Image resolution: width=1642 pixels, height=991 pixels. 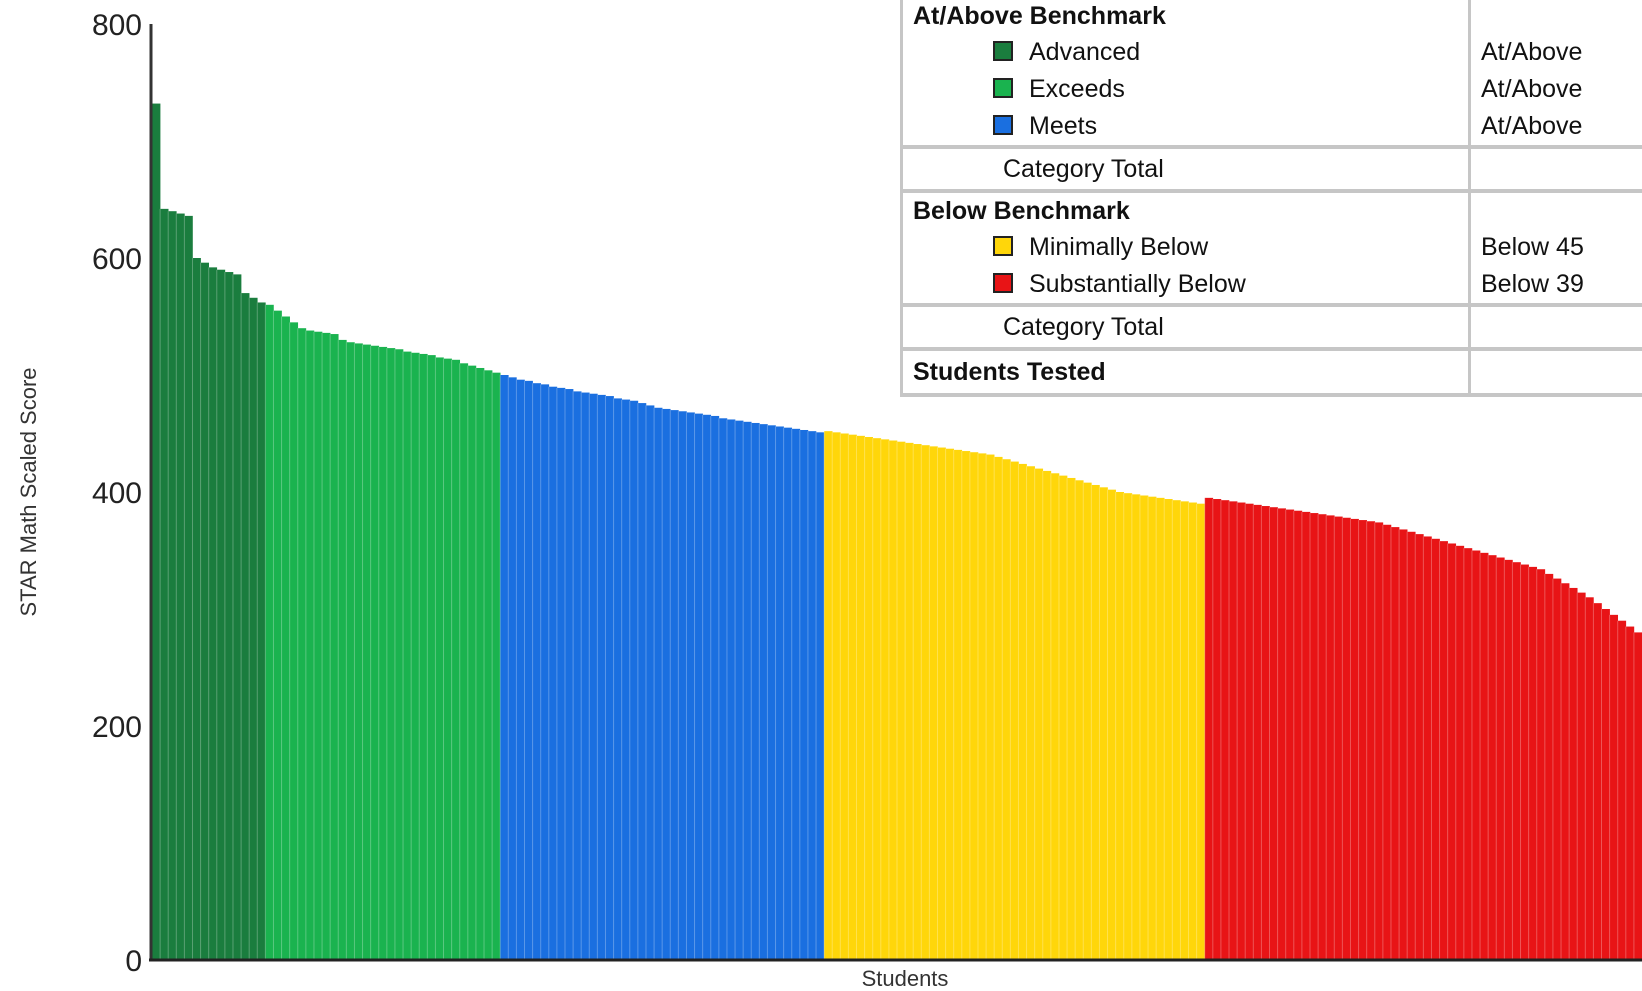 What do you see at coordinates (117, 727) in the screenshot?
I see `y-tick-label: 200` at bounding box center [117, 727].